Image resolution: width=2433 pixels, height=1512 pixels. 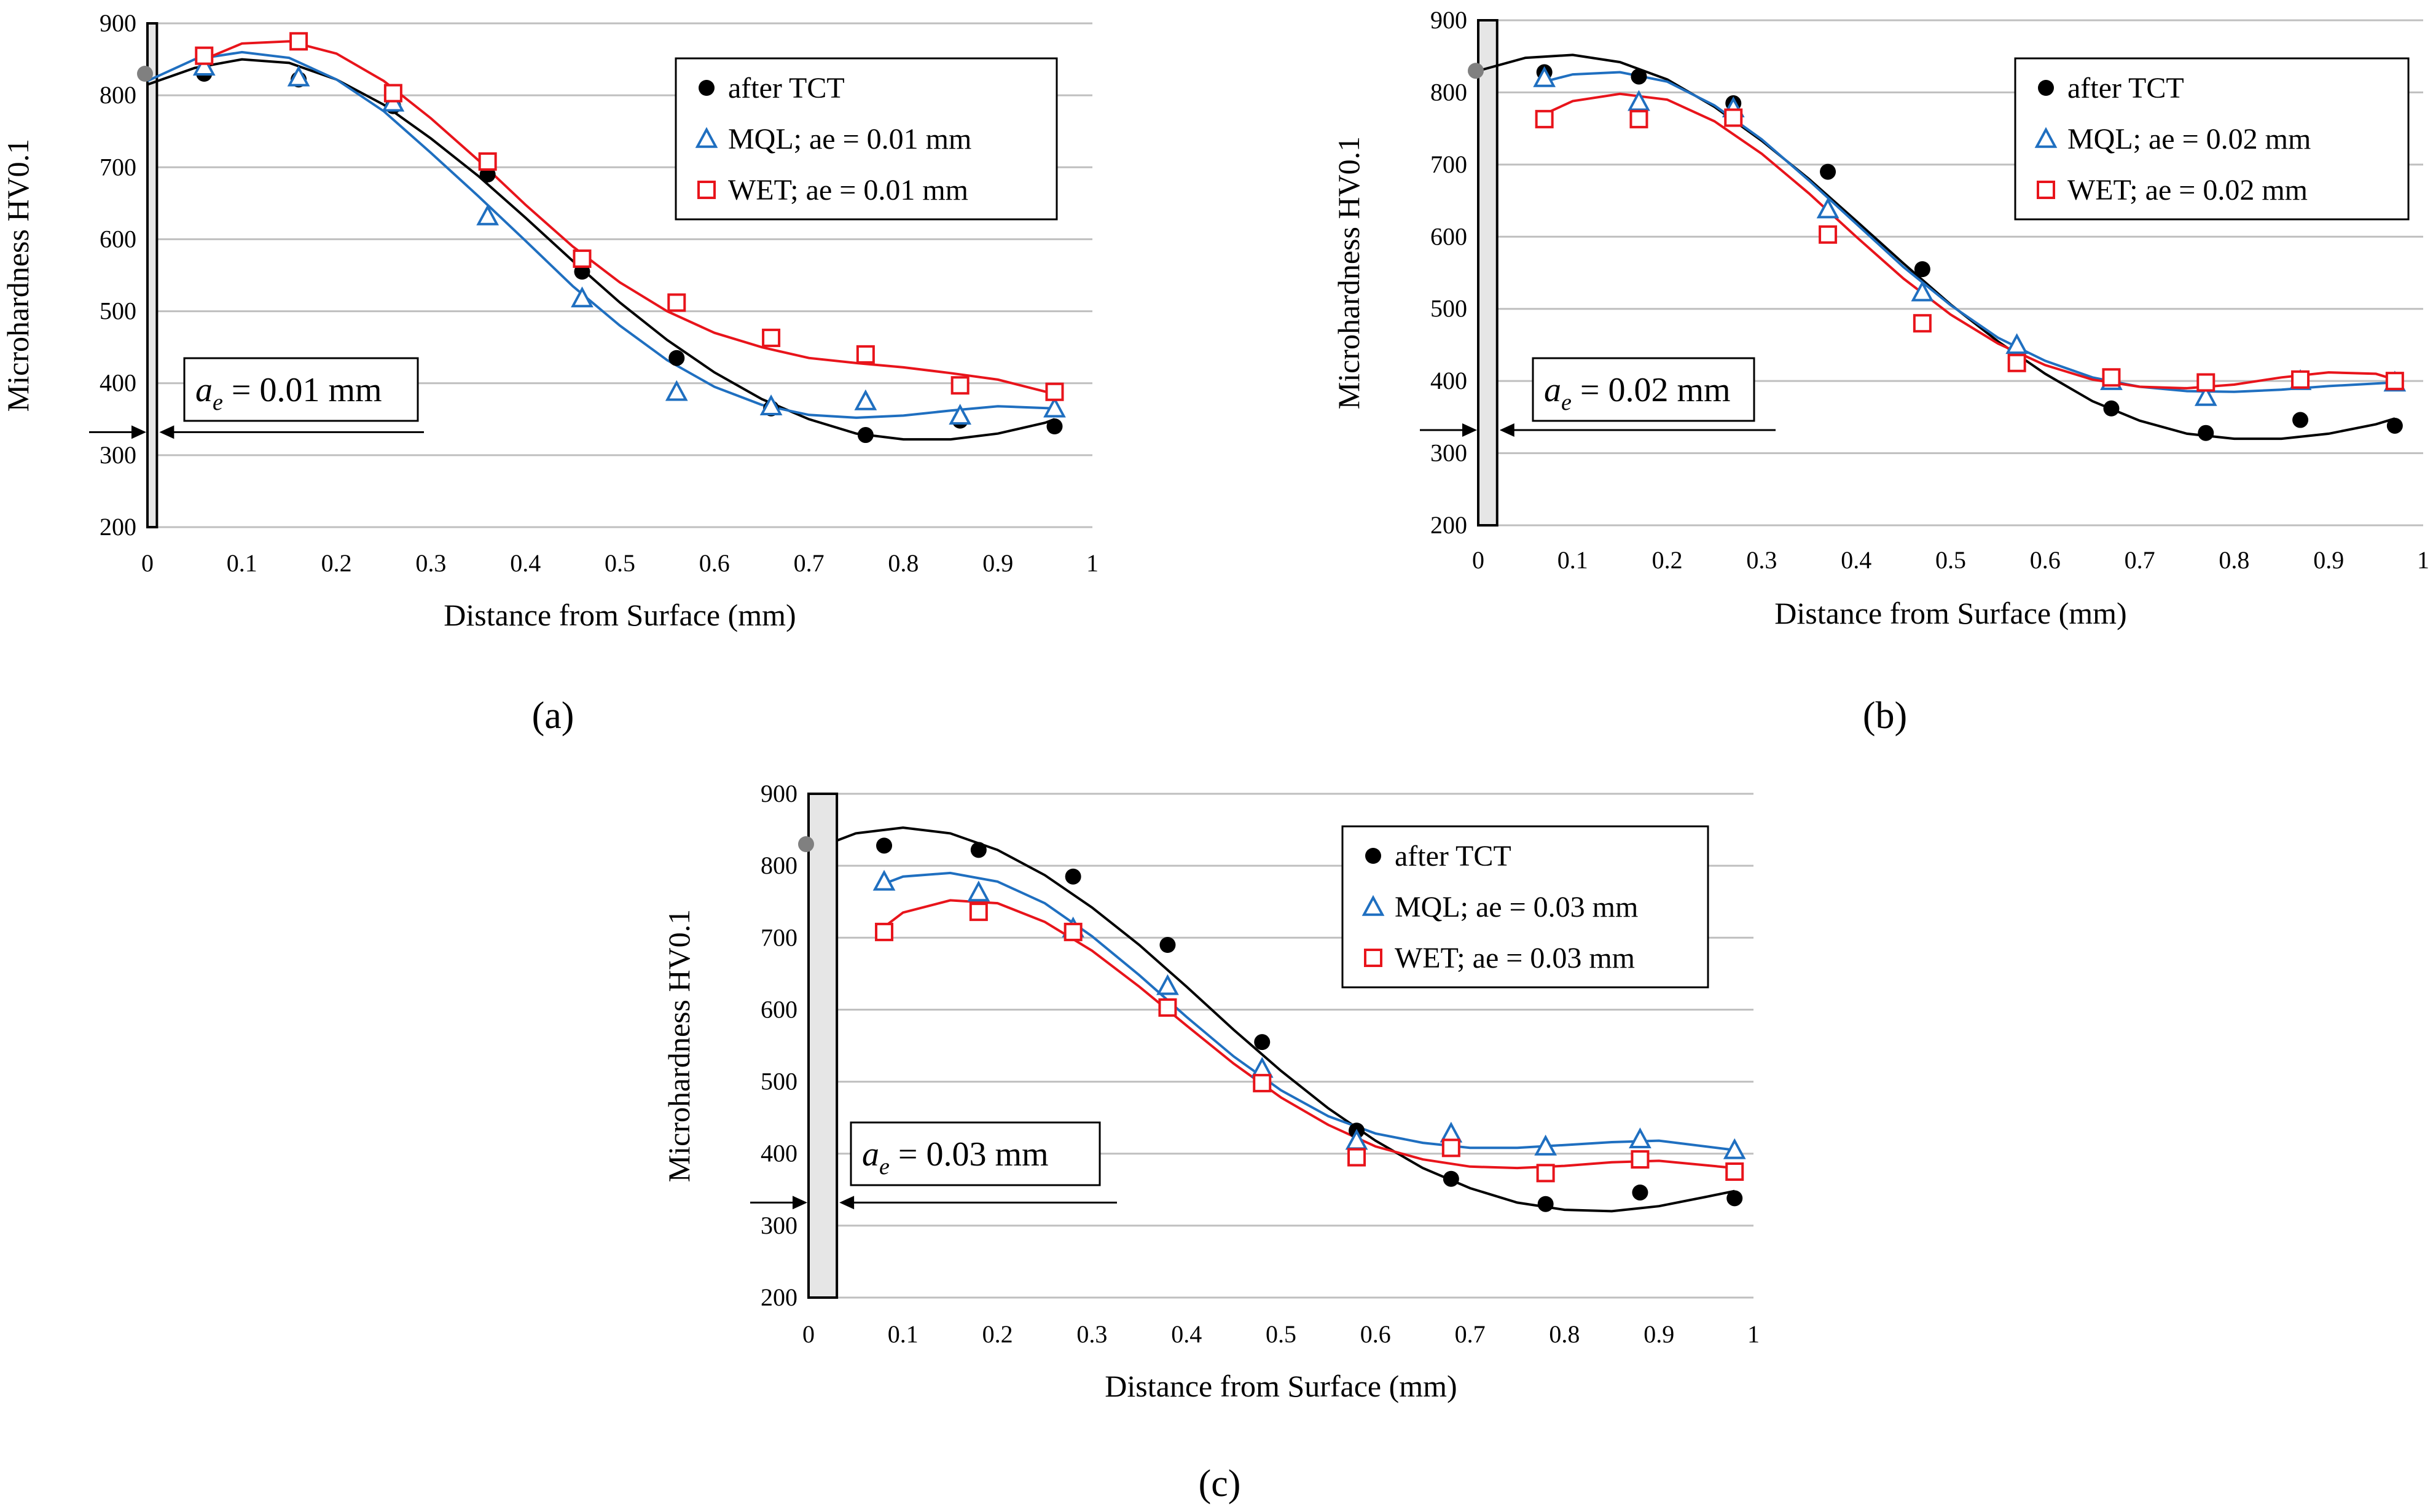 What do you see at coordinates (2187, 190) in the screenshot?
I see `legend-label: WET; ae = 0.02 mm` at bounding box center [2187, 190].